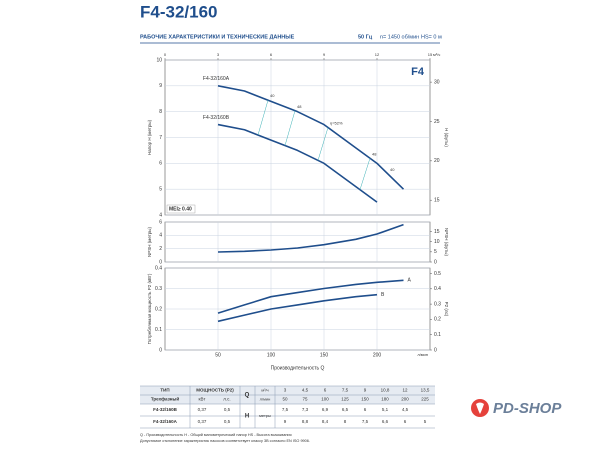 Image resolution: width=600 pixels, height=449 pixels. I want to click on y2-tick-label: 0.3, so click(437, 304).